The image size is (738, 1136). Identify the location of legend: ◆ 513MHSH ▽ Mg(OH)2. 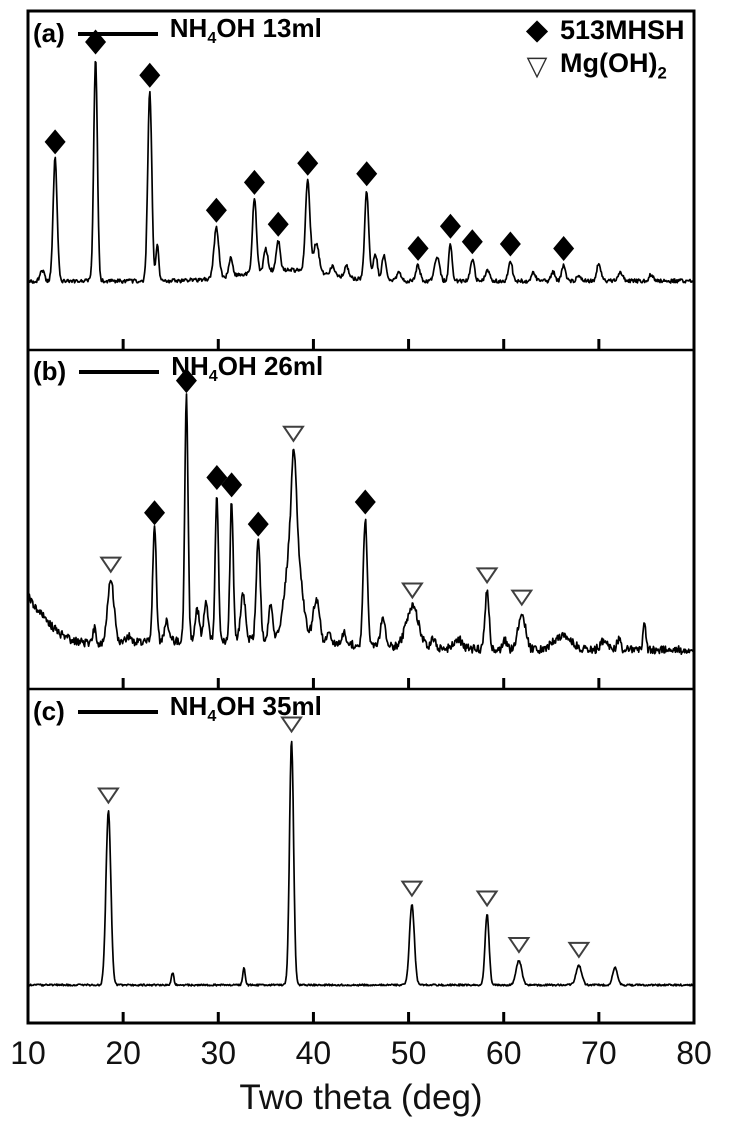
(603, 48).